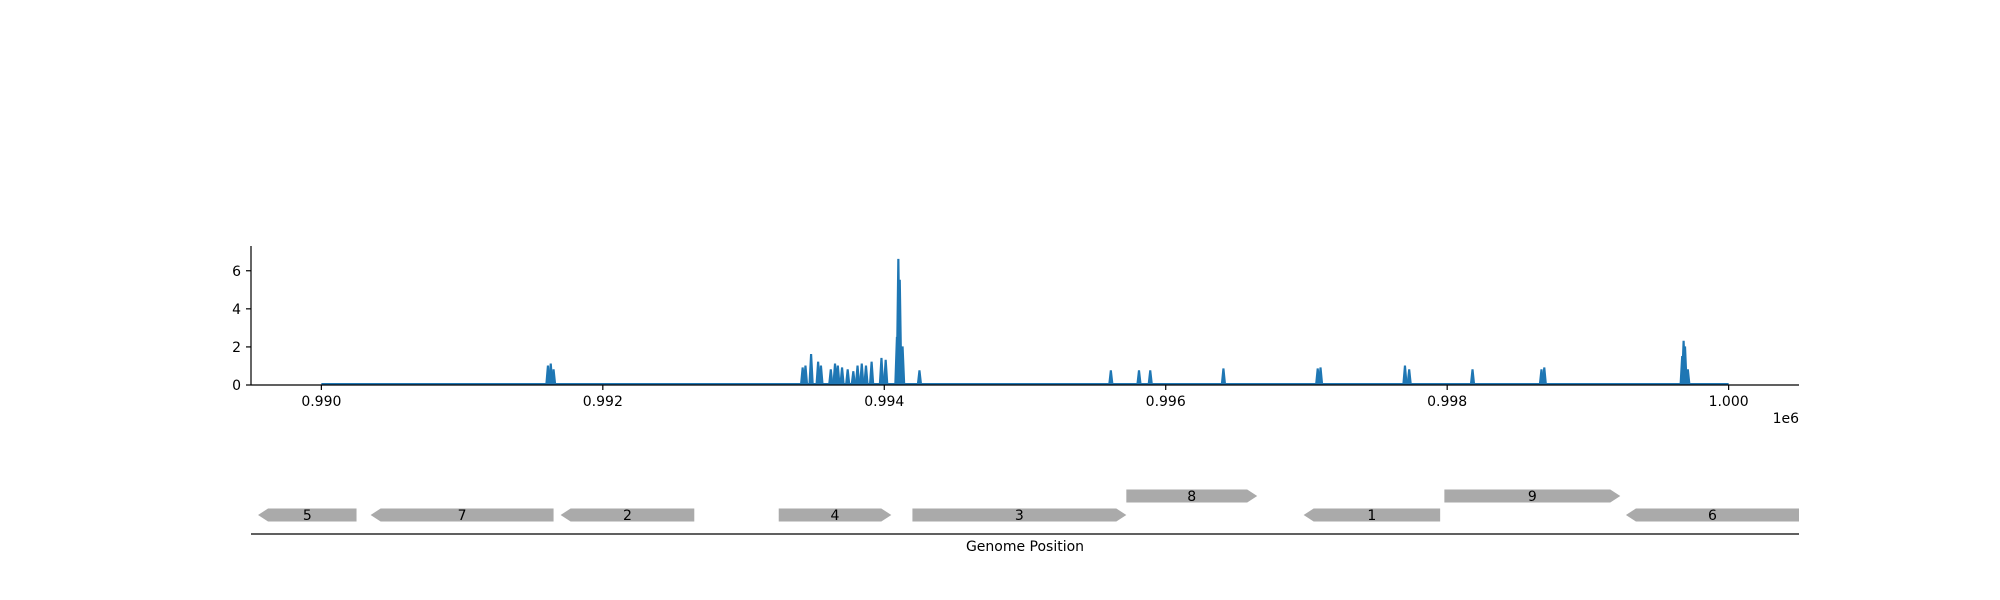 The height and width of the screenshot is (600, 2000). What do you see at coordinates (236, 348) in the screenshot?
I see `y-tick-label: 2` at bounding box center [236, 348].